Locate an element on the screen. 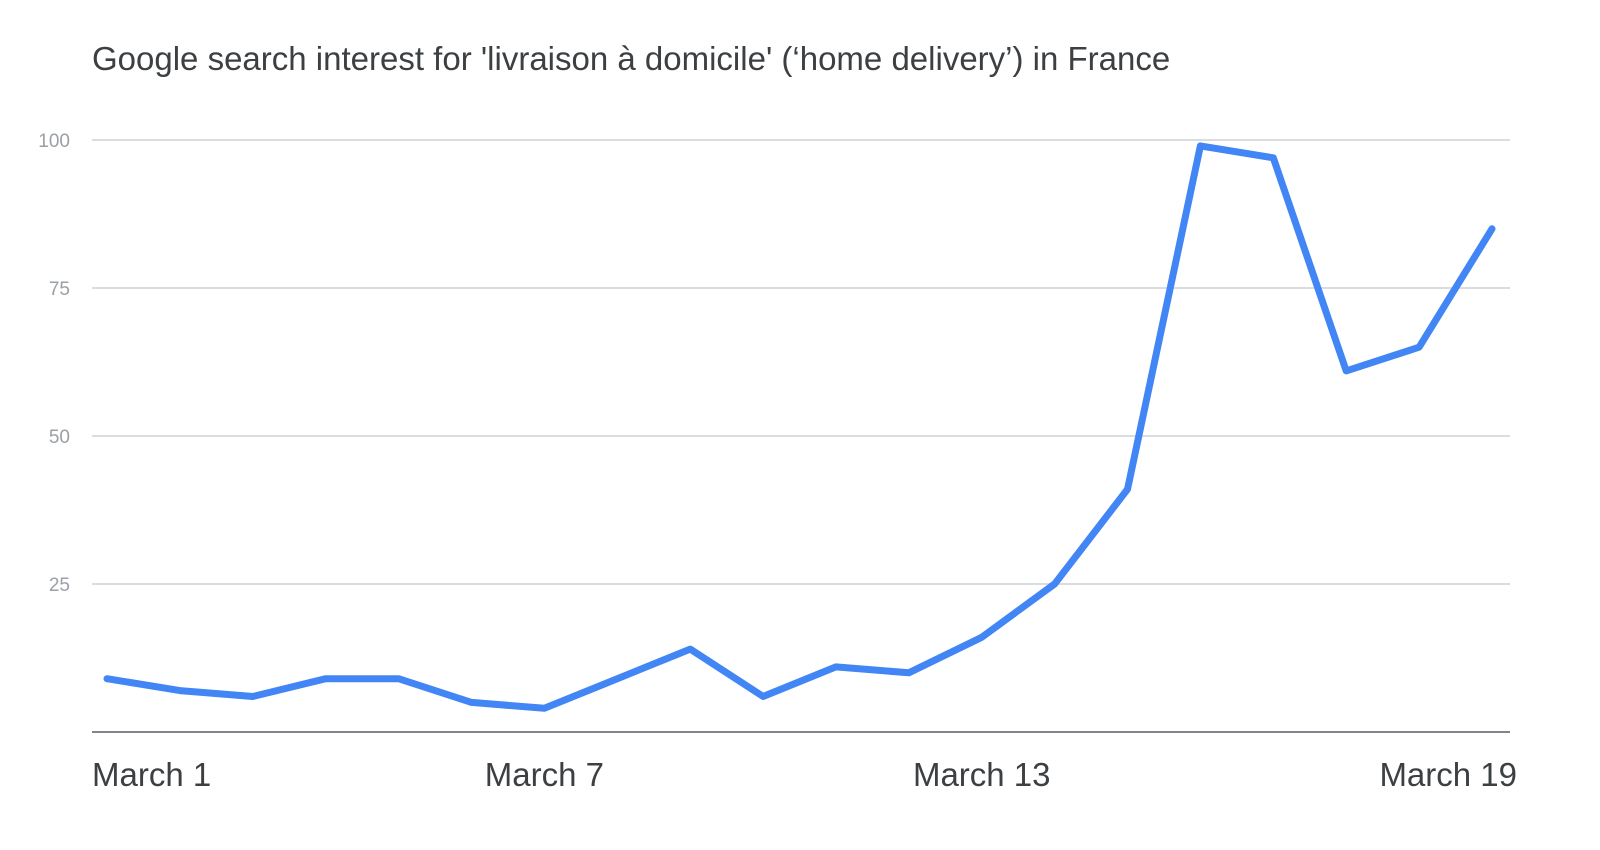 The height and width of the screenshot is (850, 1600). y-tick-label-75: 75 is located at coordinates (59, 289).